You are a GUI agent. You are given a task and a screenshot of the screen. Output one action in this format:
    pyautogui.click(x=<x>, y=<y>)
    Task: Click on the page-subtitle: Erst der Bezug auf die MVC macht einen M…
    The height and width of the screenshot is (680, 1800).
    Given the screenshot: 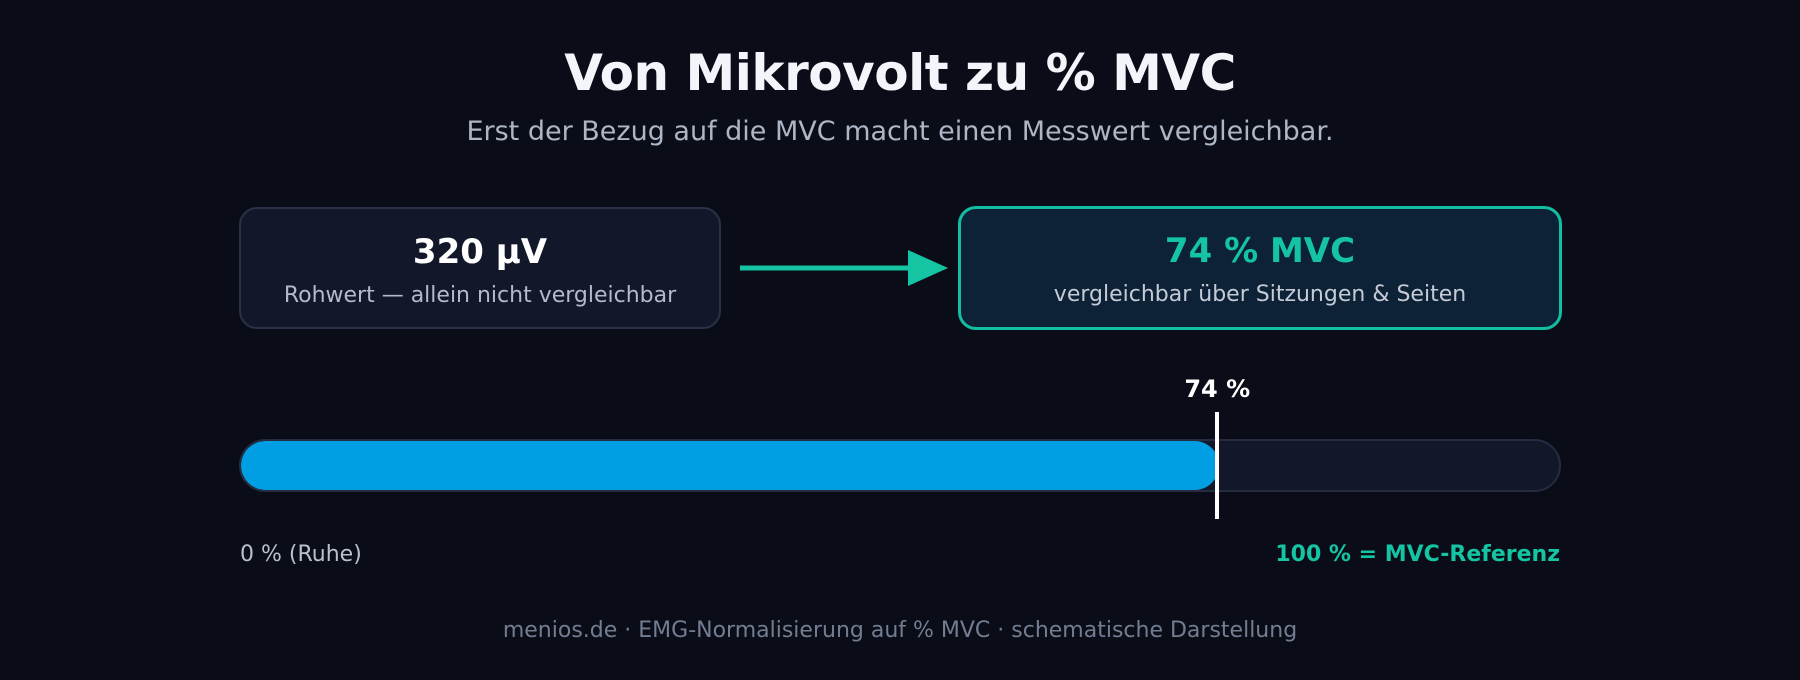 What is the action you would take?
    pyautogui.click(x=900, y=131)
    